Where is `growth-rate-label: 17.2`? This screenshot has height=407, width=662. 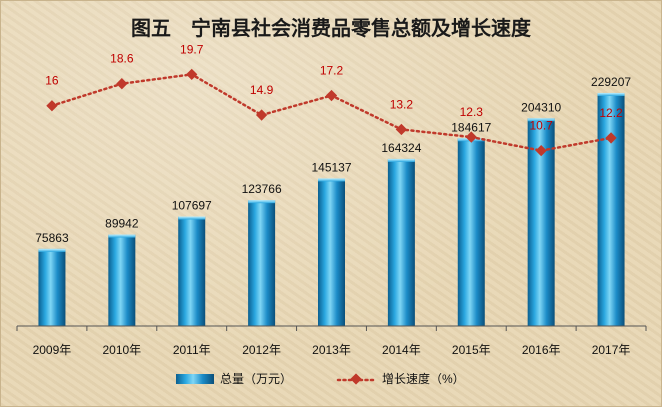 growth-rate-label: 17.2 is located at coordinates (332, 71).